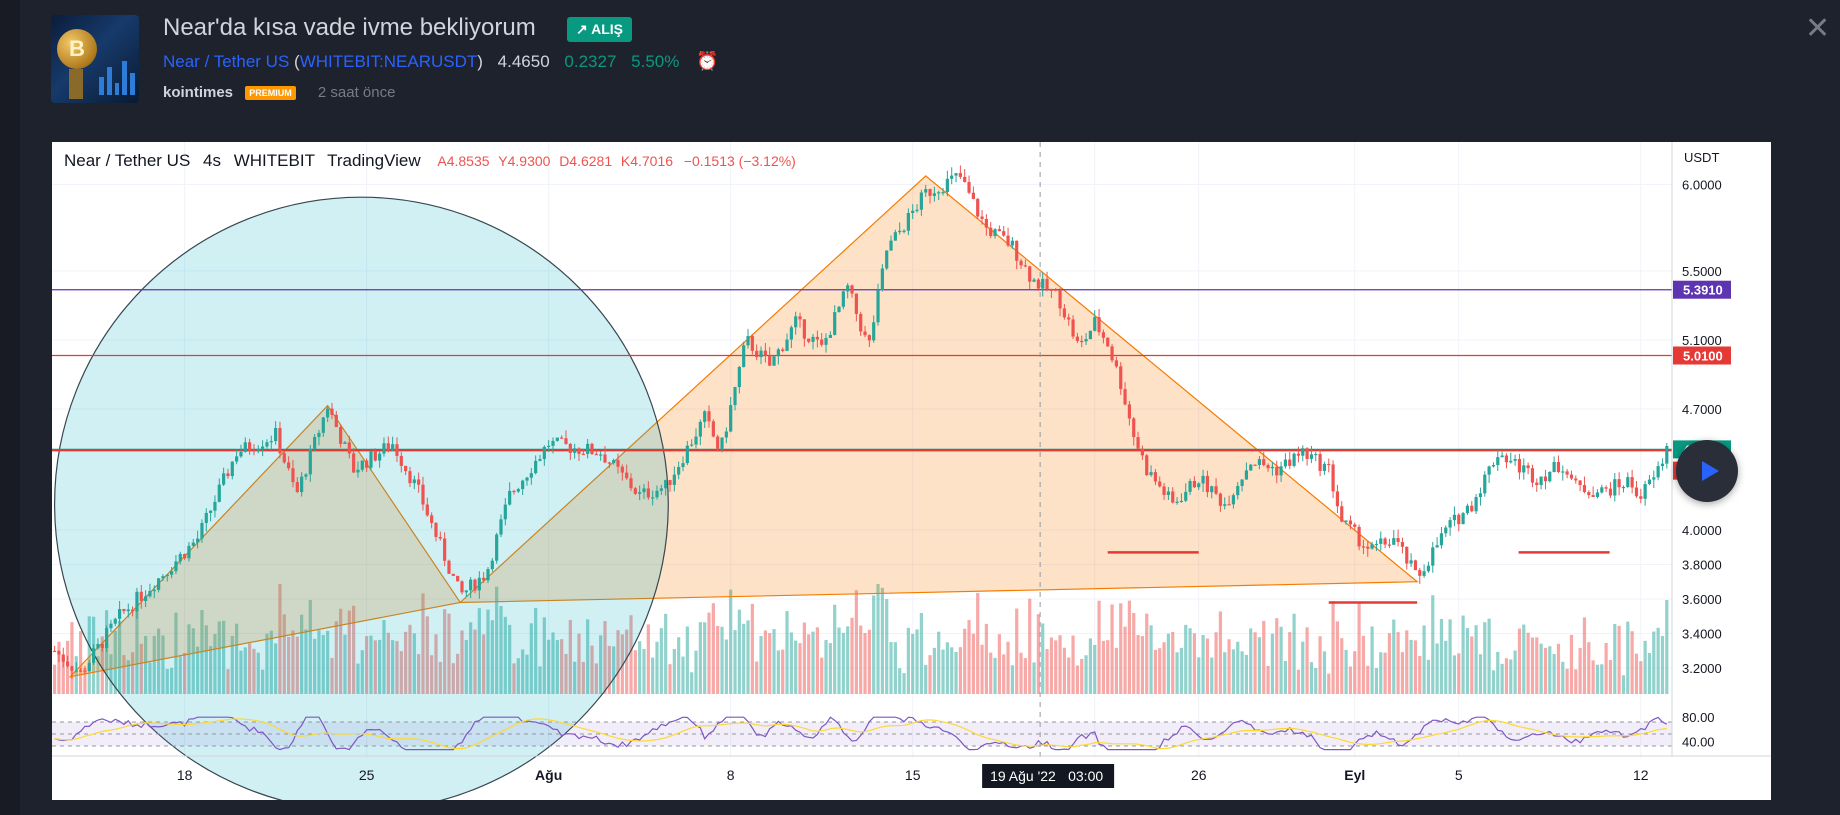 The image size is (1840, 815). I want to click on close-icon: ✕, so click(1818, 28).